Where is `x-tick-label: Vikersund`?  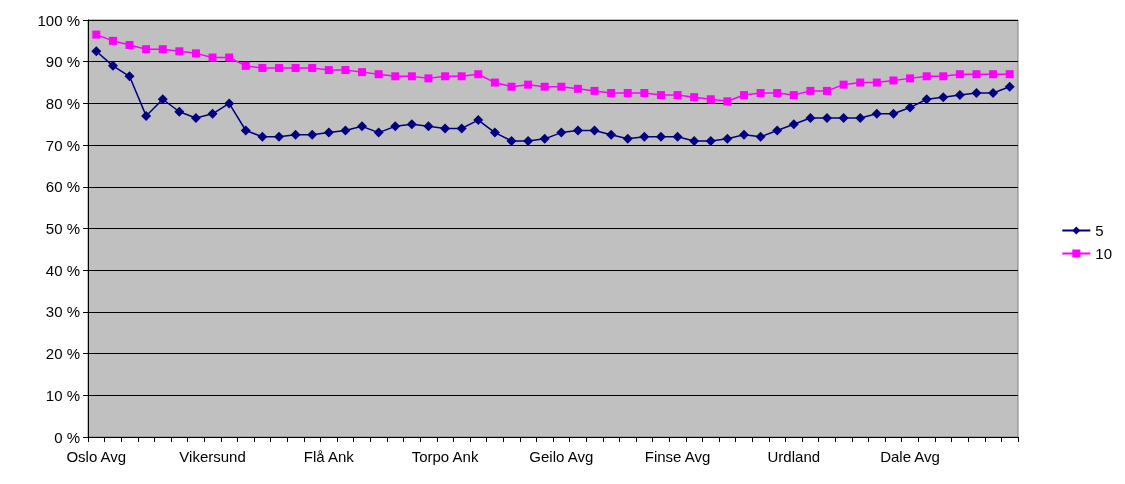 x-tick-label: Vikersund is located at coordinates (212, 456).